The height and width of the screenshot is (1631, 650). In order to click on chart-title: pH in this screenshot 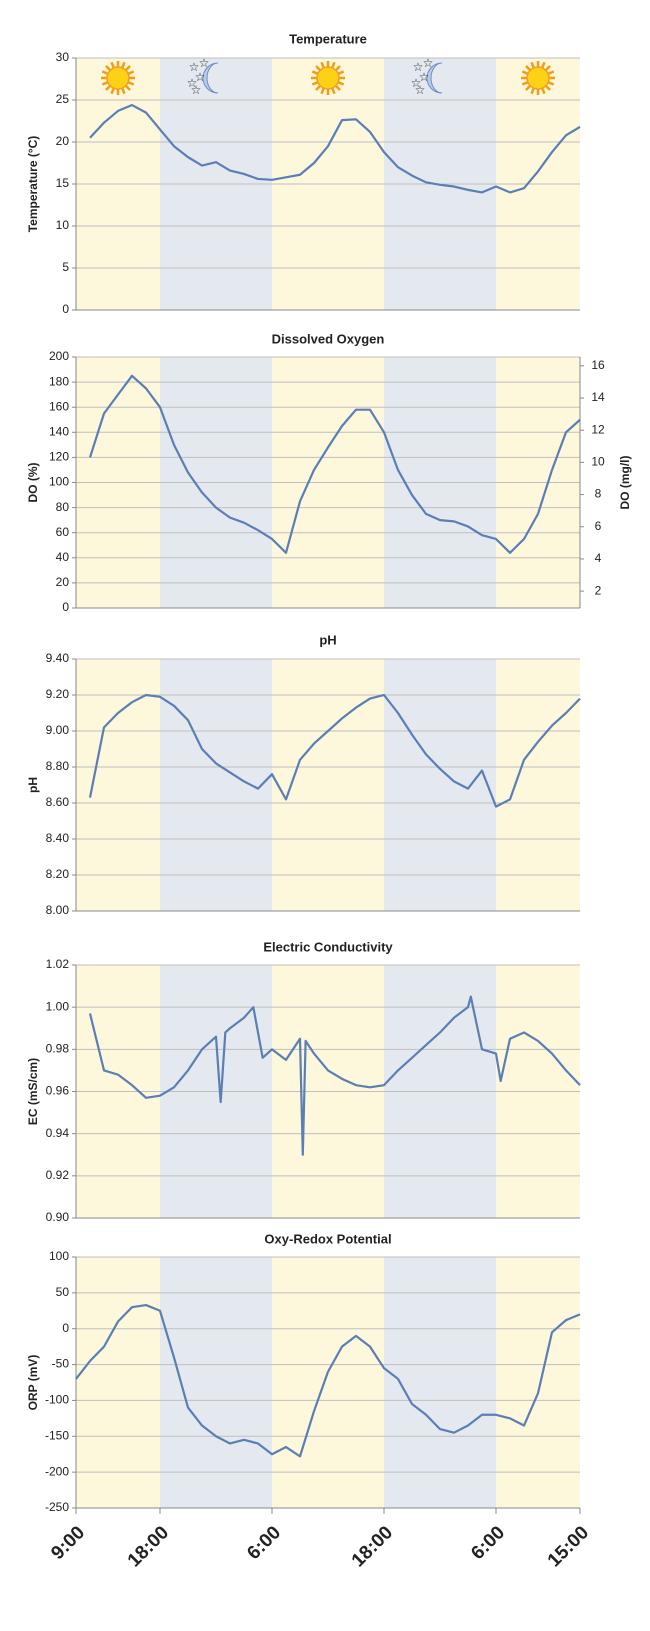, I will do `click(327, 639)`.